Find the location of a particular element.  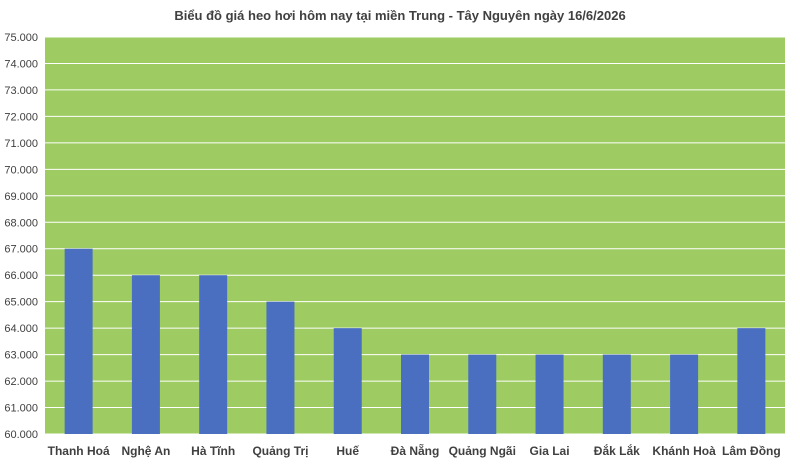

x-tick-label: Hà Tĩnh is located at coordinates (213, 451).